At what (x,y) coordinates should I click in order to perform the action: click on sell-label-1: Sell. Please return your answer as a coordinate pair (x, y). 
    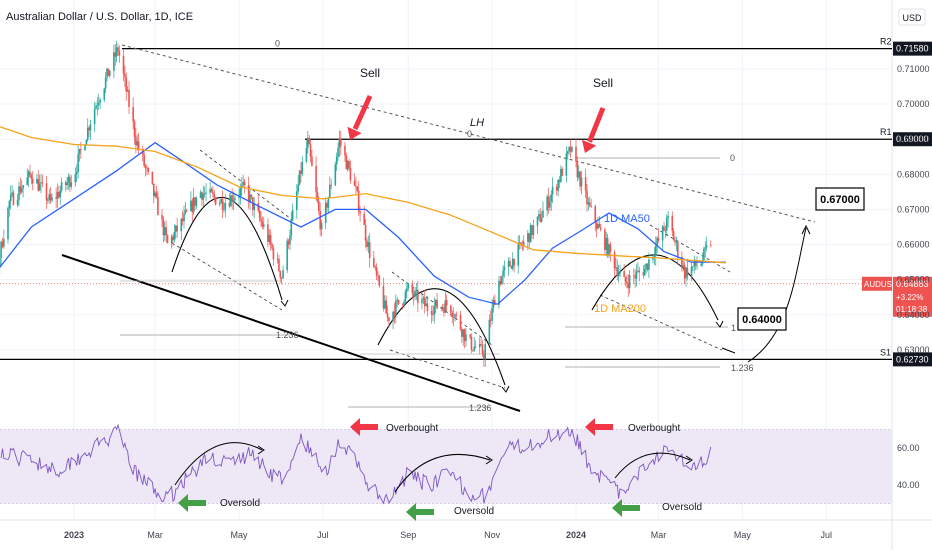
    Looking at the image, I should click on (370, 73).